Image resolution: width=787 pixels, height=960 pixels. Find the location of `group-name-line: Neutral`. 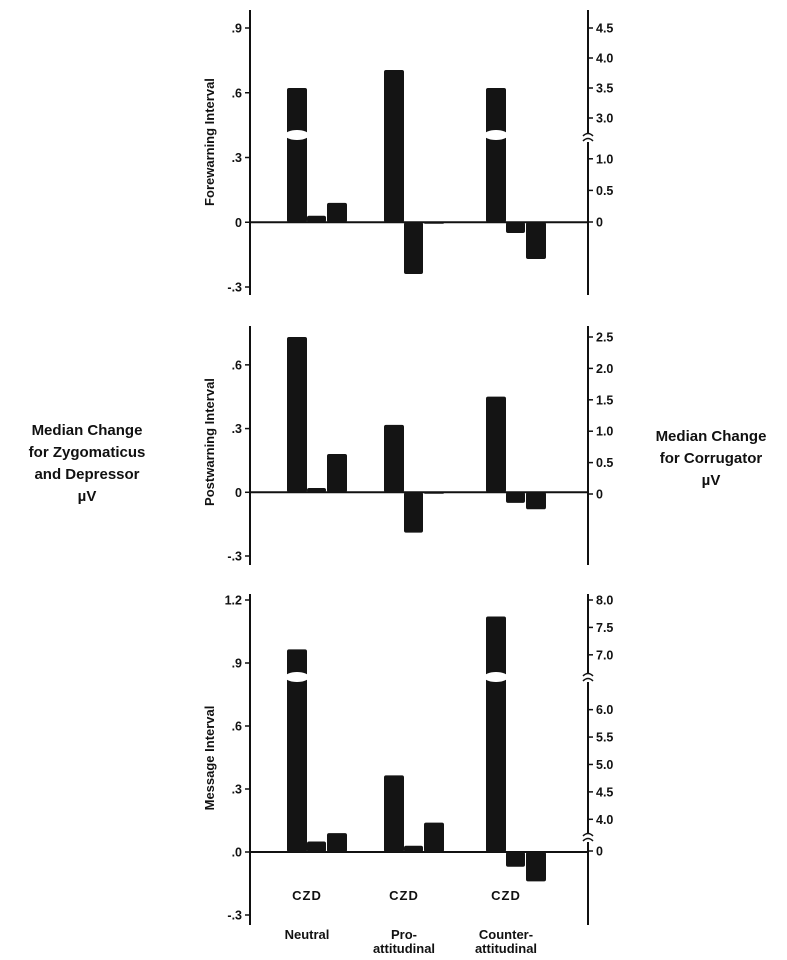

group-name-line: Neutral is located at coordinates (307, 934).